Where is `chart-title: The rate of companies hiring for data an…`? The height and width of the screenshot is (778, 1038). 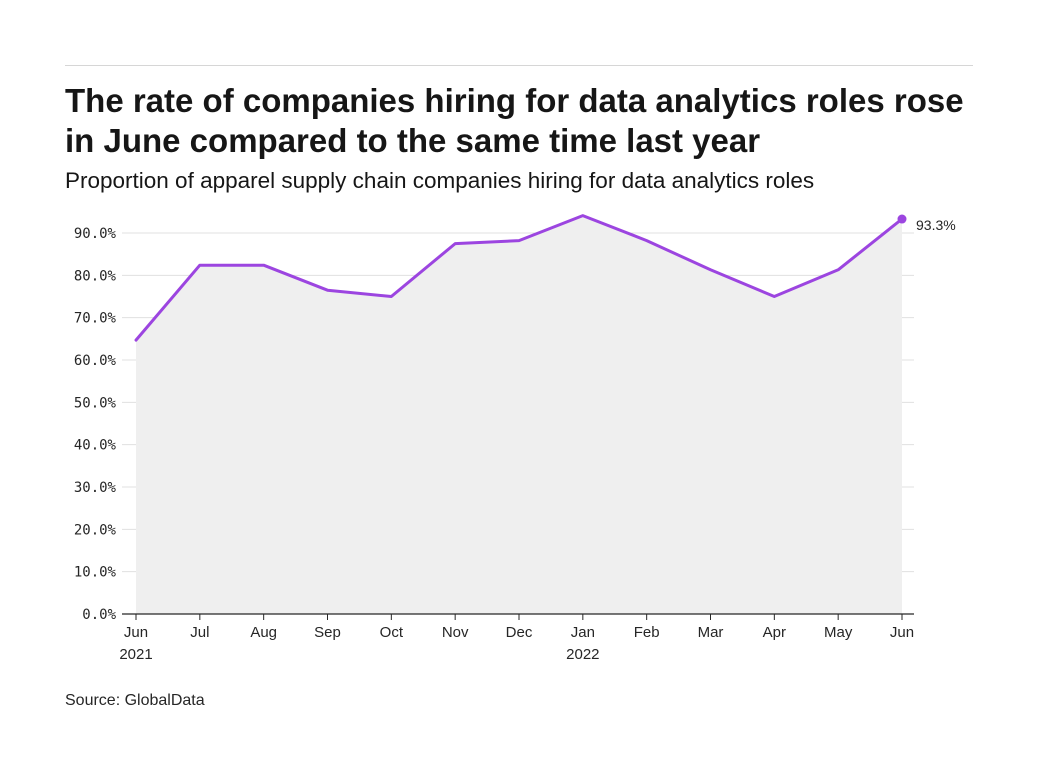
chart-title: The rate of companies hiring for data an… is located at coordinates (514, 120).